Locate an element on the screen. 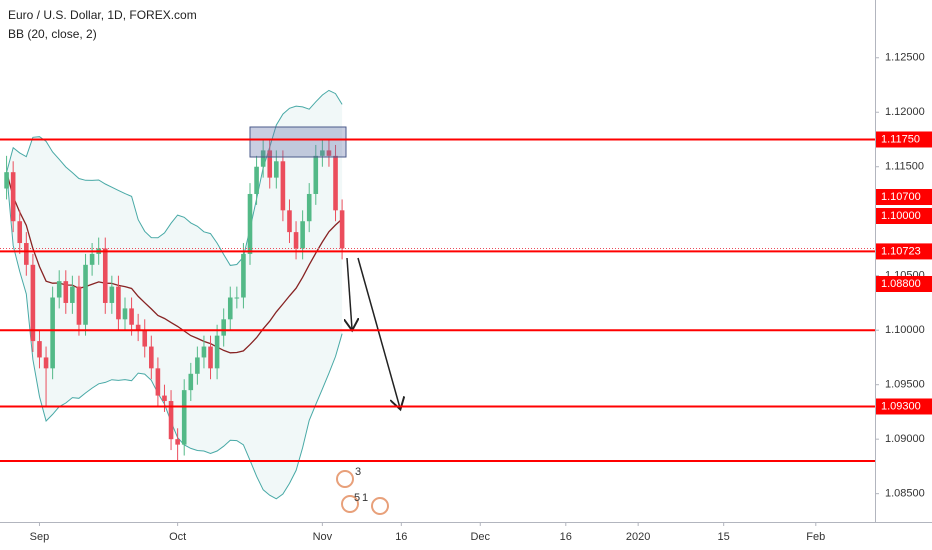 The image size is (932, 550). events: 3 5 1 is located at coordinates (362, 490).